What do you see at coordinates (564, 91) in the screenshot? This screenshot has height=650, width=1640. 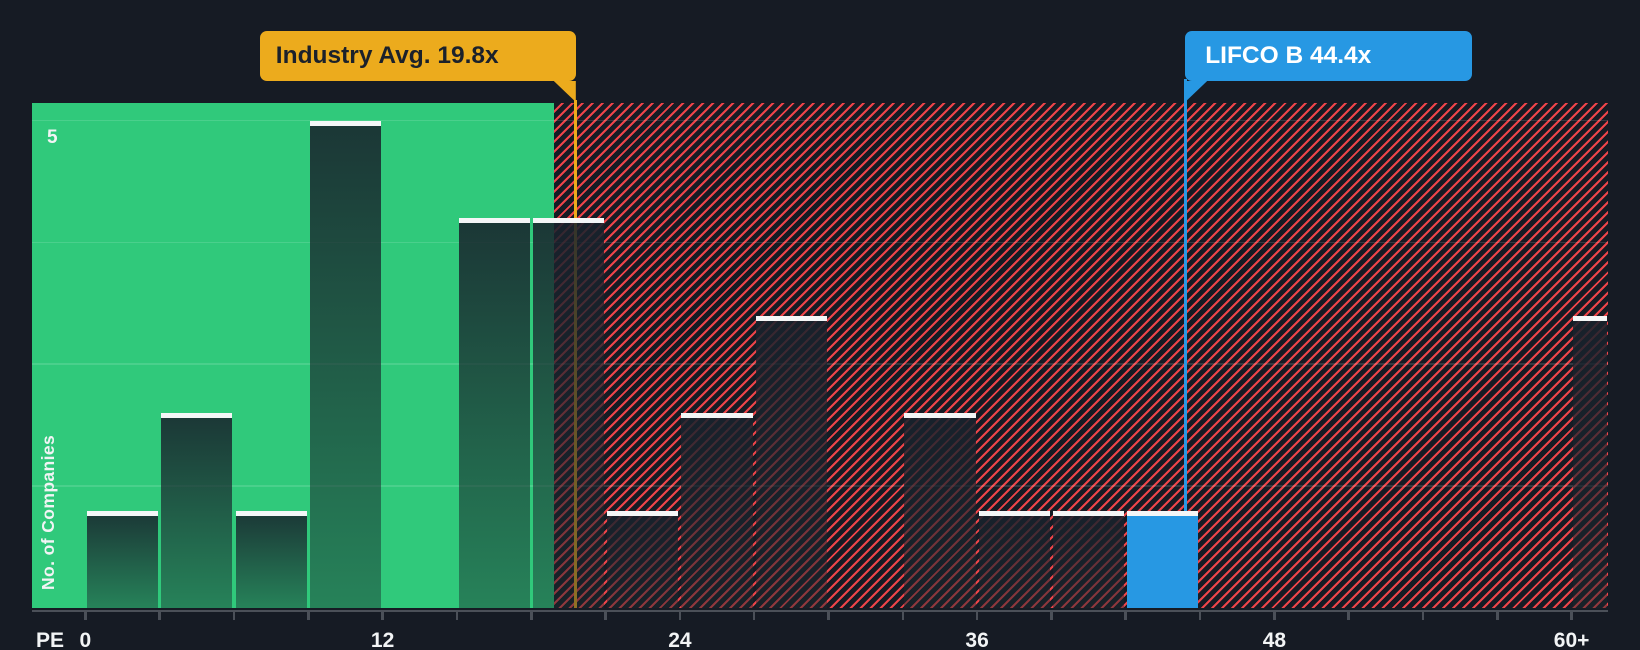 I see `industry-callout-tail` at bounding box center [564, 91].